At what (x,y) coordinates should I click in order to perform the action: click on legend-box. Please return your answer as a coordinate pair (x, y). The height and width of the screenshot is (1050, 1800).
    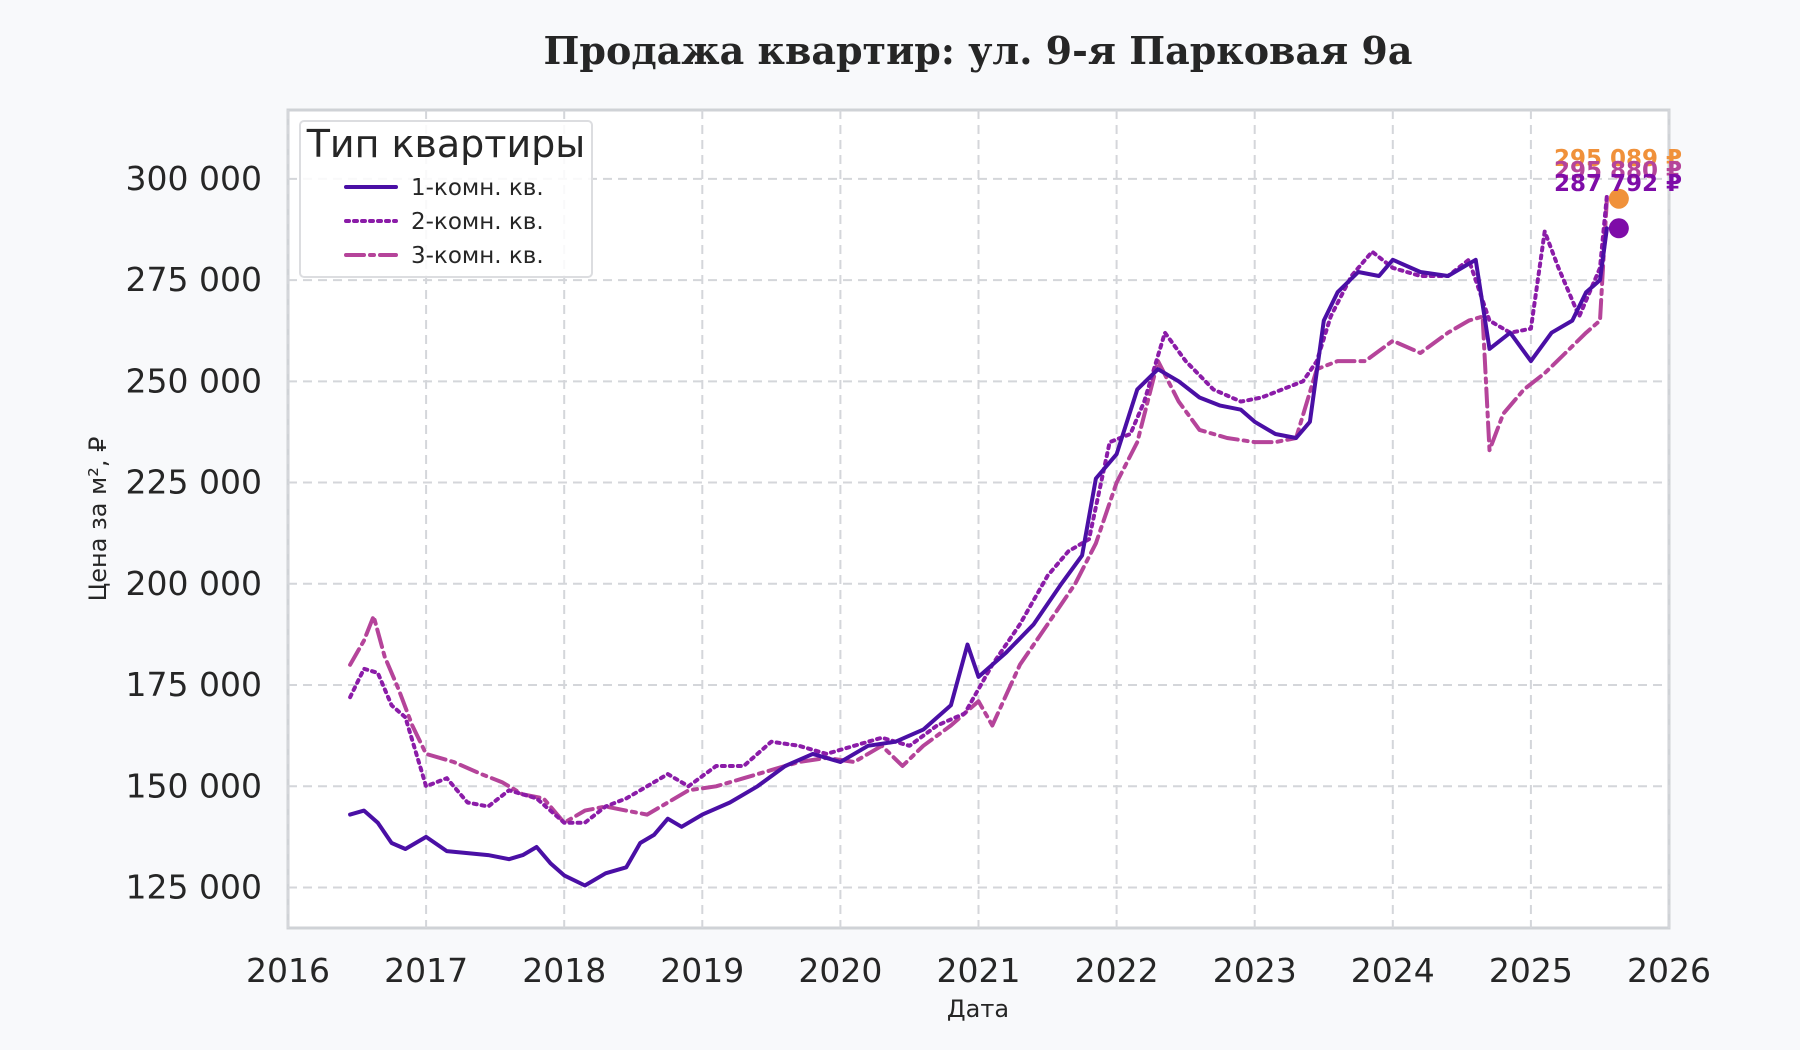
    Looking at the image, I should click on (446, 199).